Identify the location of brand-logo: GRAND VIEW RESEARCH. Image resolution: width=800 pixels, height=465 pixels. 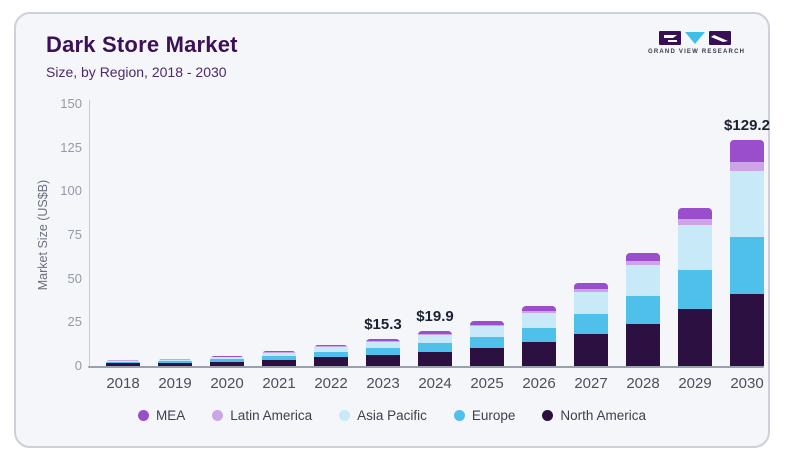
(696, 42).